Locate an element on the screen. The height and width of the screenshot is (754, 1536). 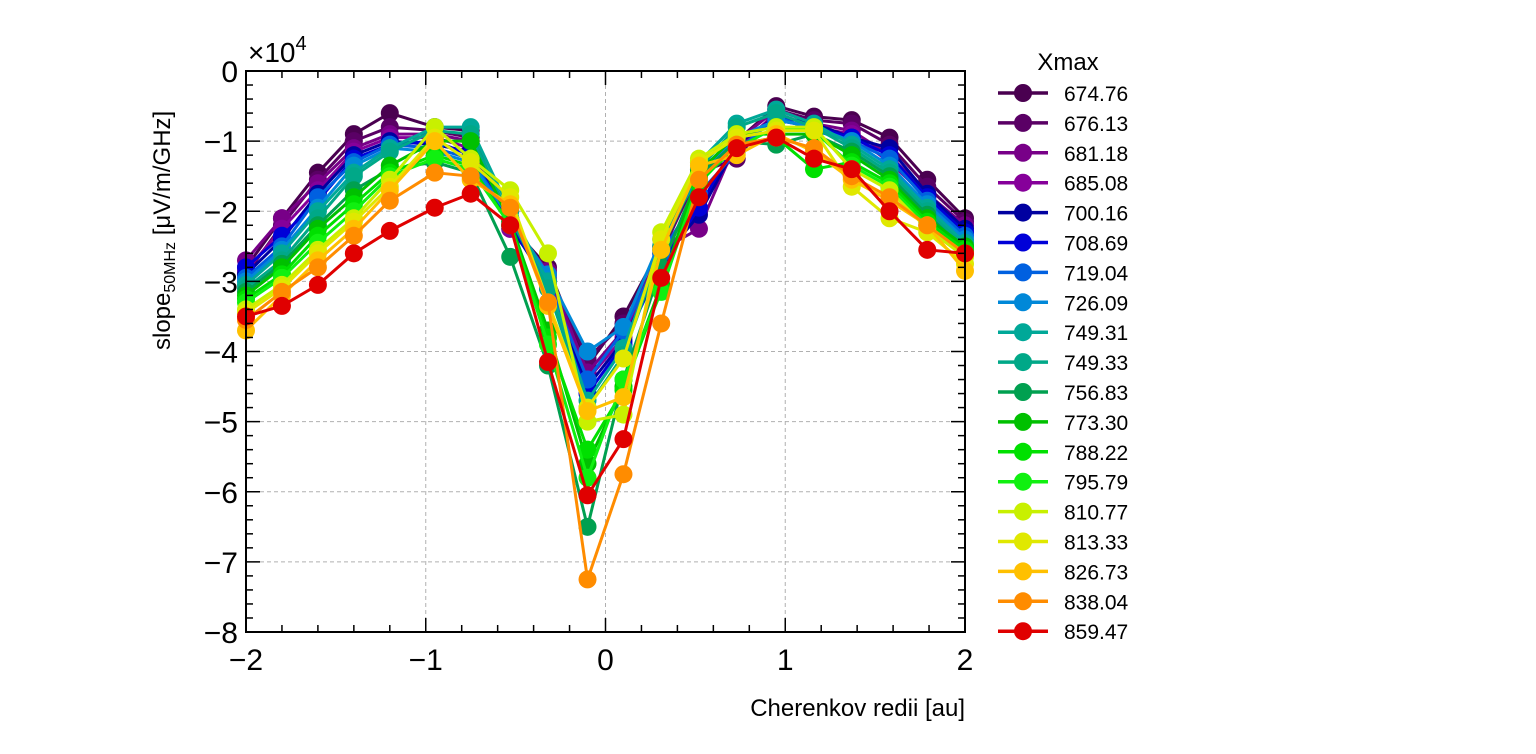
y-multiplier: ×10⁴ is located at coordinates (277, 50).